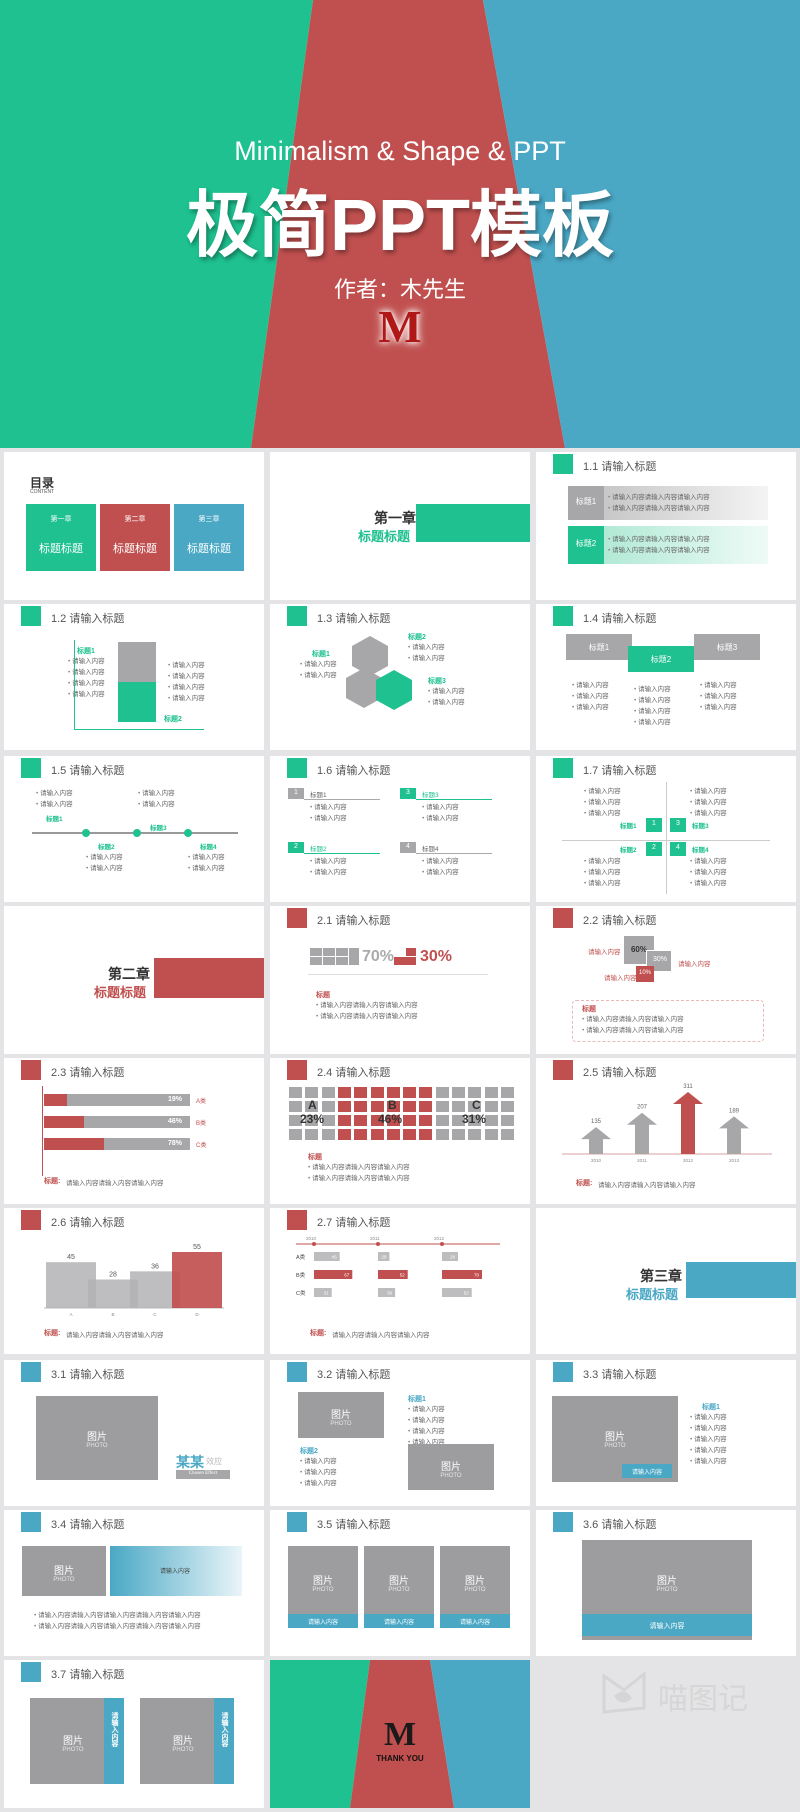 The image size is (800, 1812). Describe the element at coordinates (113, 1274) in the screenshot. I see `column-value: 28` at that location.